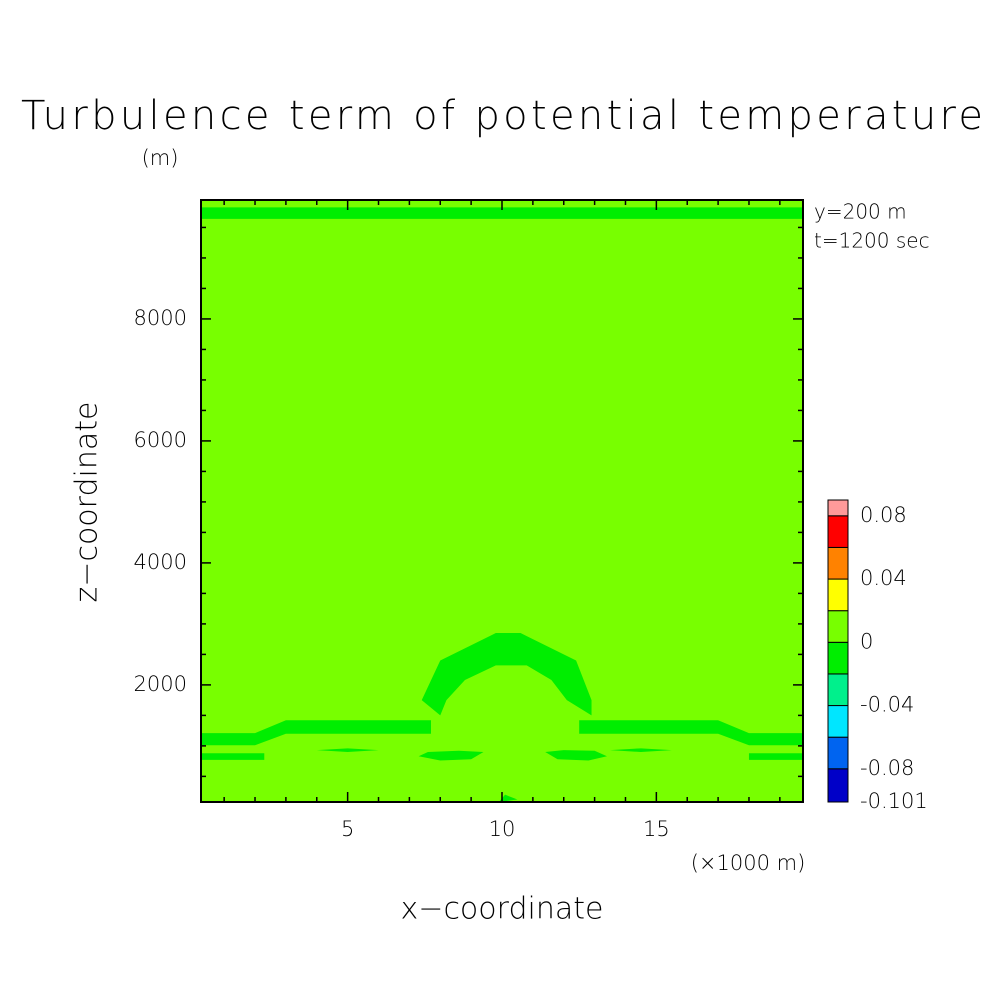 The image size is (1004, 1004). What do you see at coordinates (656, 829) in the screenshot?
I see `x-tick-label: 15` at bounding box center [656, 829].